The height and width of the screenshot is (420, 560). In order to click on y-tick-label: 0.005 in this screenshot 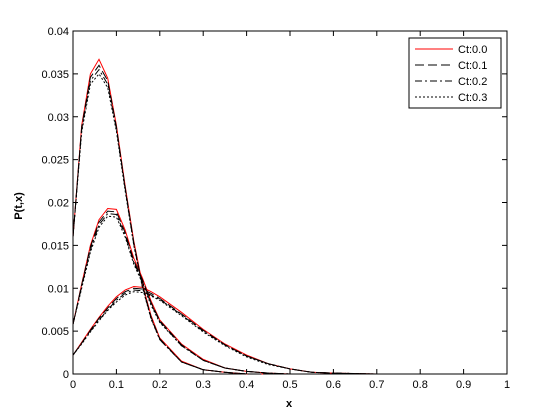, I will do `click(55, 332)`.